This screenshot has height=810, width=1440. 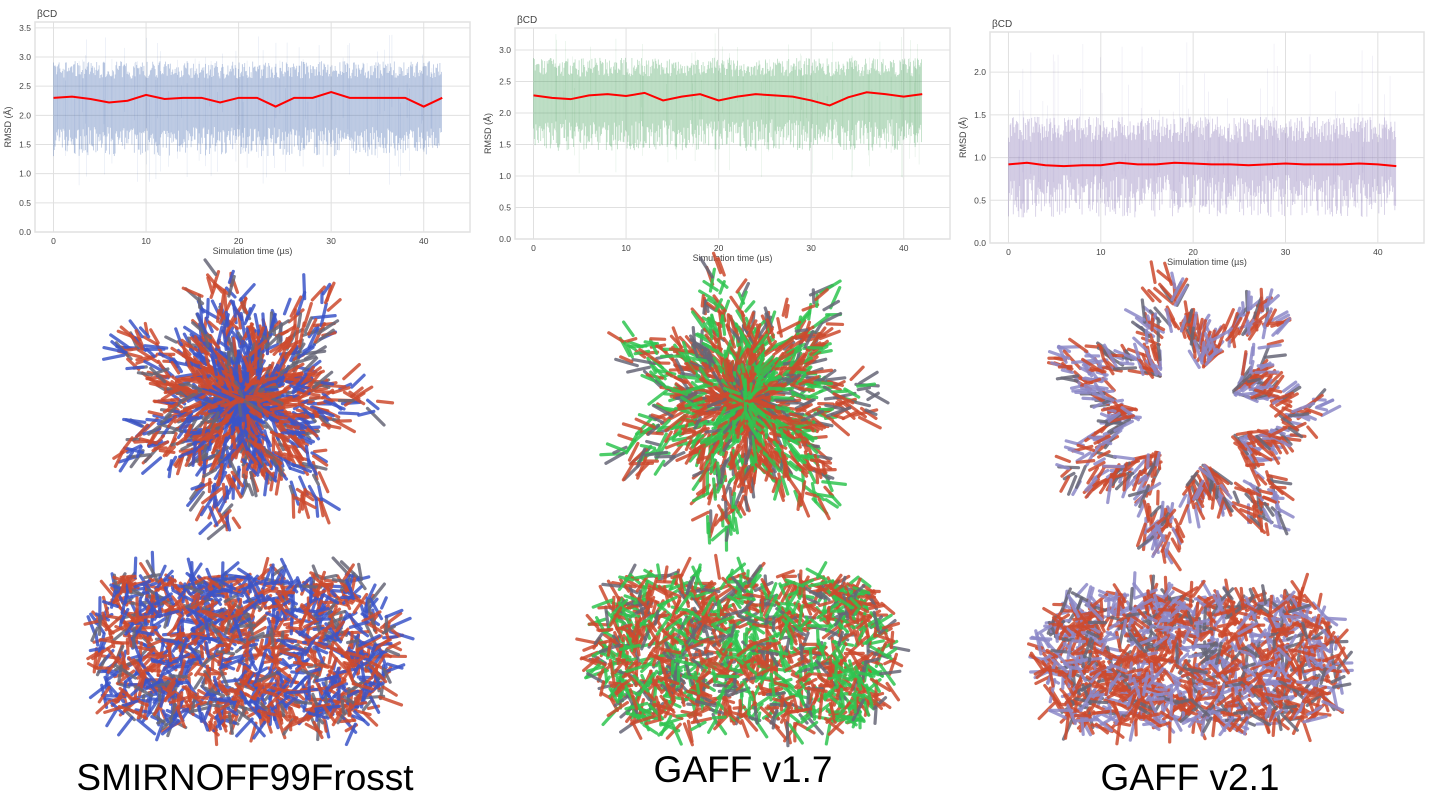 I want to click on x-tick-label: 40, so click(x=904, y=248).